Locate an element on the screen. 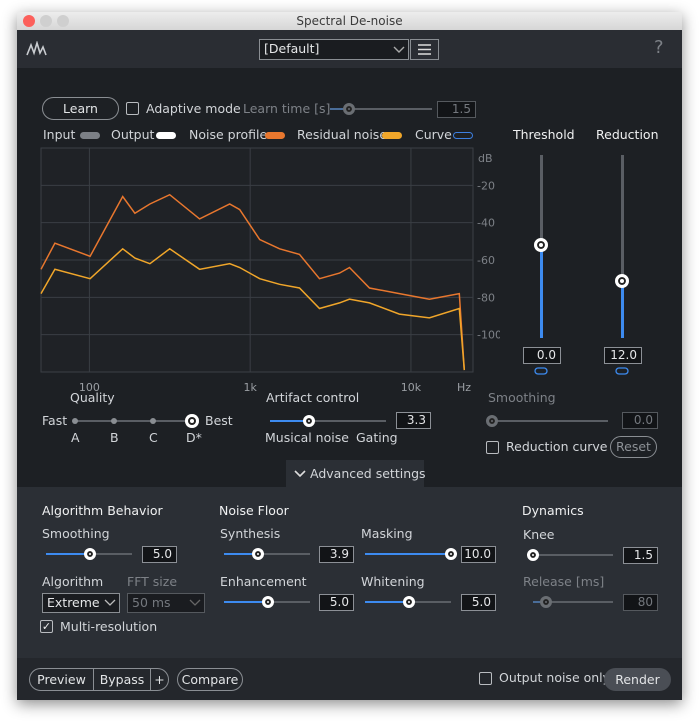  quality-step-label: C is located at coordinates (153, 437).